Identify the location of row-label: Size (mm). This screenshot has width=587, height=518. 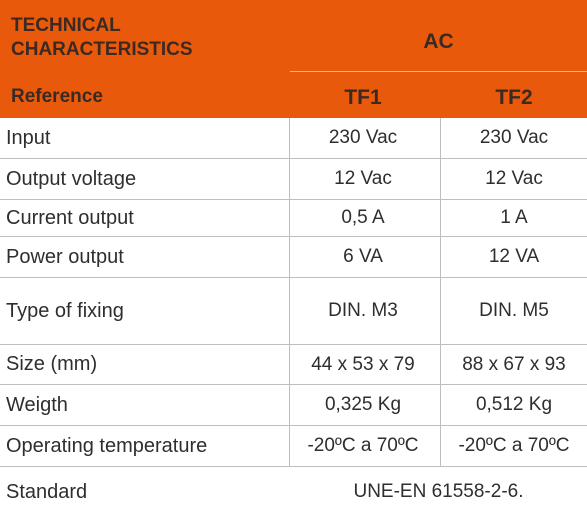
(52, 364).